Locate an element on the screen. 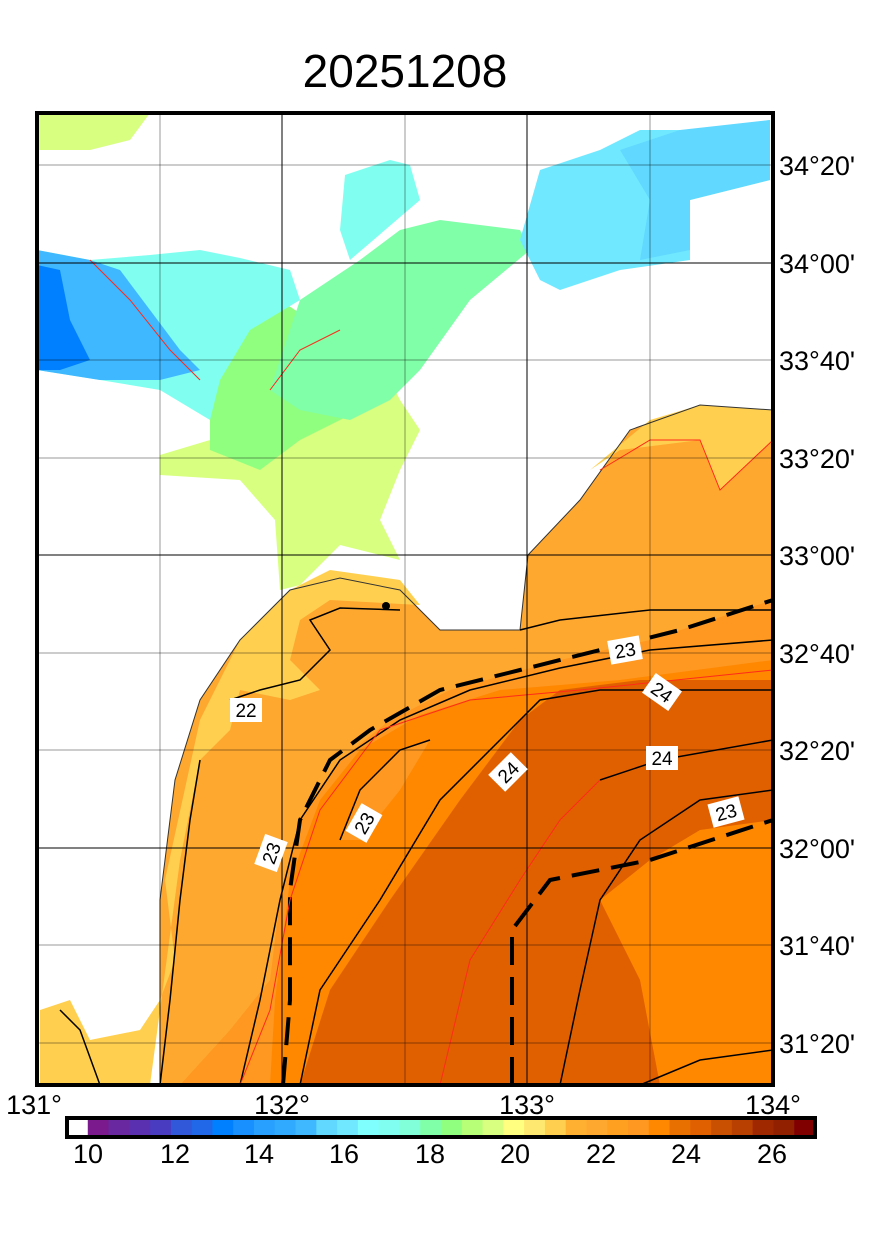 Image resolution: width=875 pixels, height=1237 pixels. lat-label: 31°20' is located at coordinates (817, 1044).